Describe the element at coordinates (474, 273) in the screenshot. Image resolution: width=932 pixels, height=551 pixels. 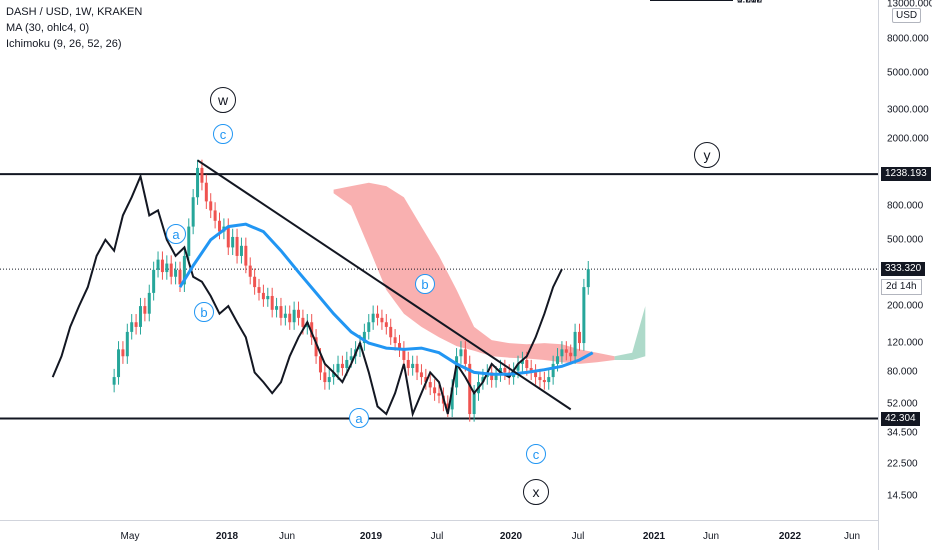
I see `ichimoku-cloud-bearish` at that location.